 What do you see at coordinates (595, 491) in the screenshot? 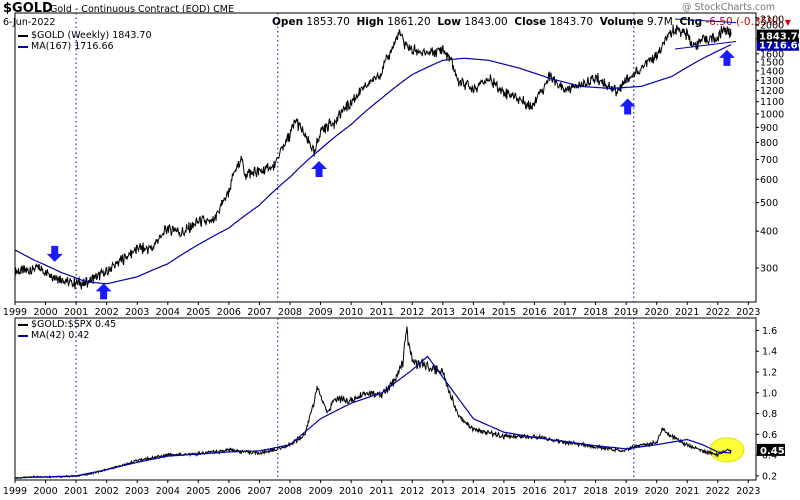
I see `x-tick-label-bottom-2018: 2018` at bounding box center [595, 491].